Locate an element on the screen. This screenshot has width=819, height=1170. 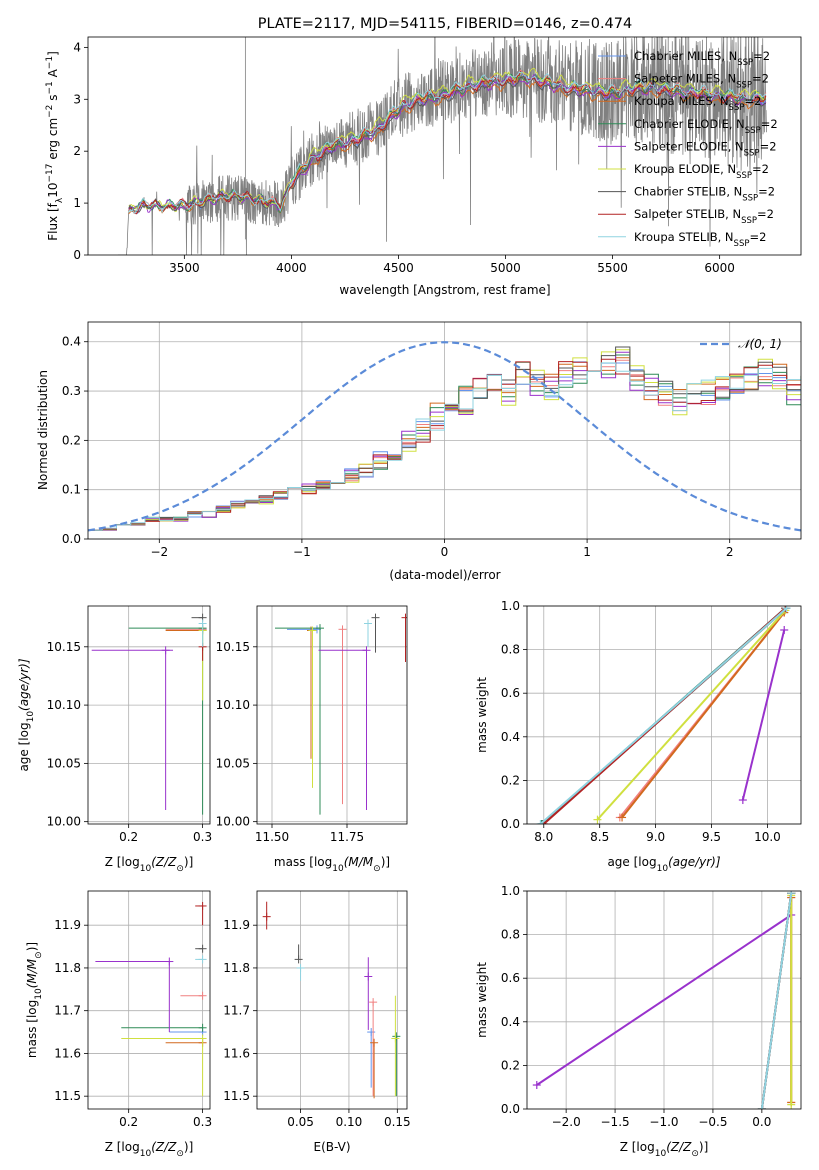
y-tick-label: 10.05 is located at coordinates (233, 763).